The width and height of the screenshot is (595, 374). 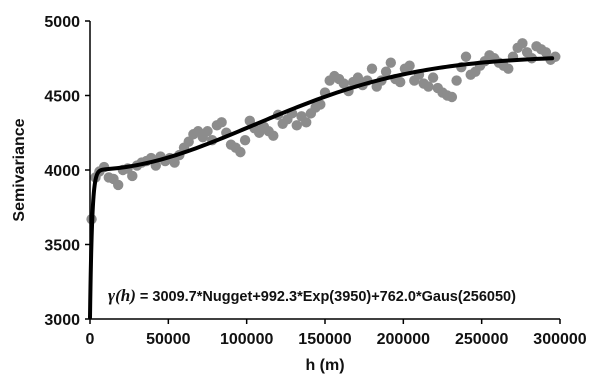 I want to click on x-axis-title: h (m), so click(x=324, y=365).